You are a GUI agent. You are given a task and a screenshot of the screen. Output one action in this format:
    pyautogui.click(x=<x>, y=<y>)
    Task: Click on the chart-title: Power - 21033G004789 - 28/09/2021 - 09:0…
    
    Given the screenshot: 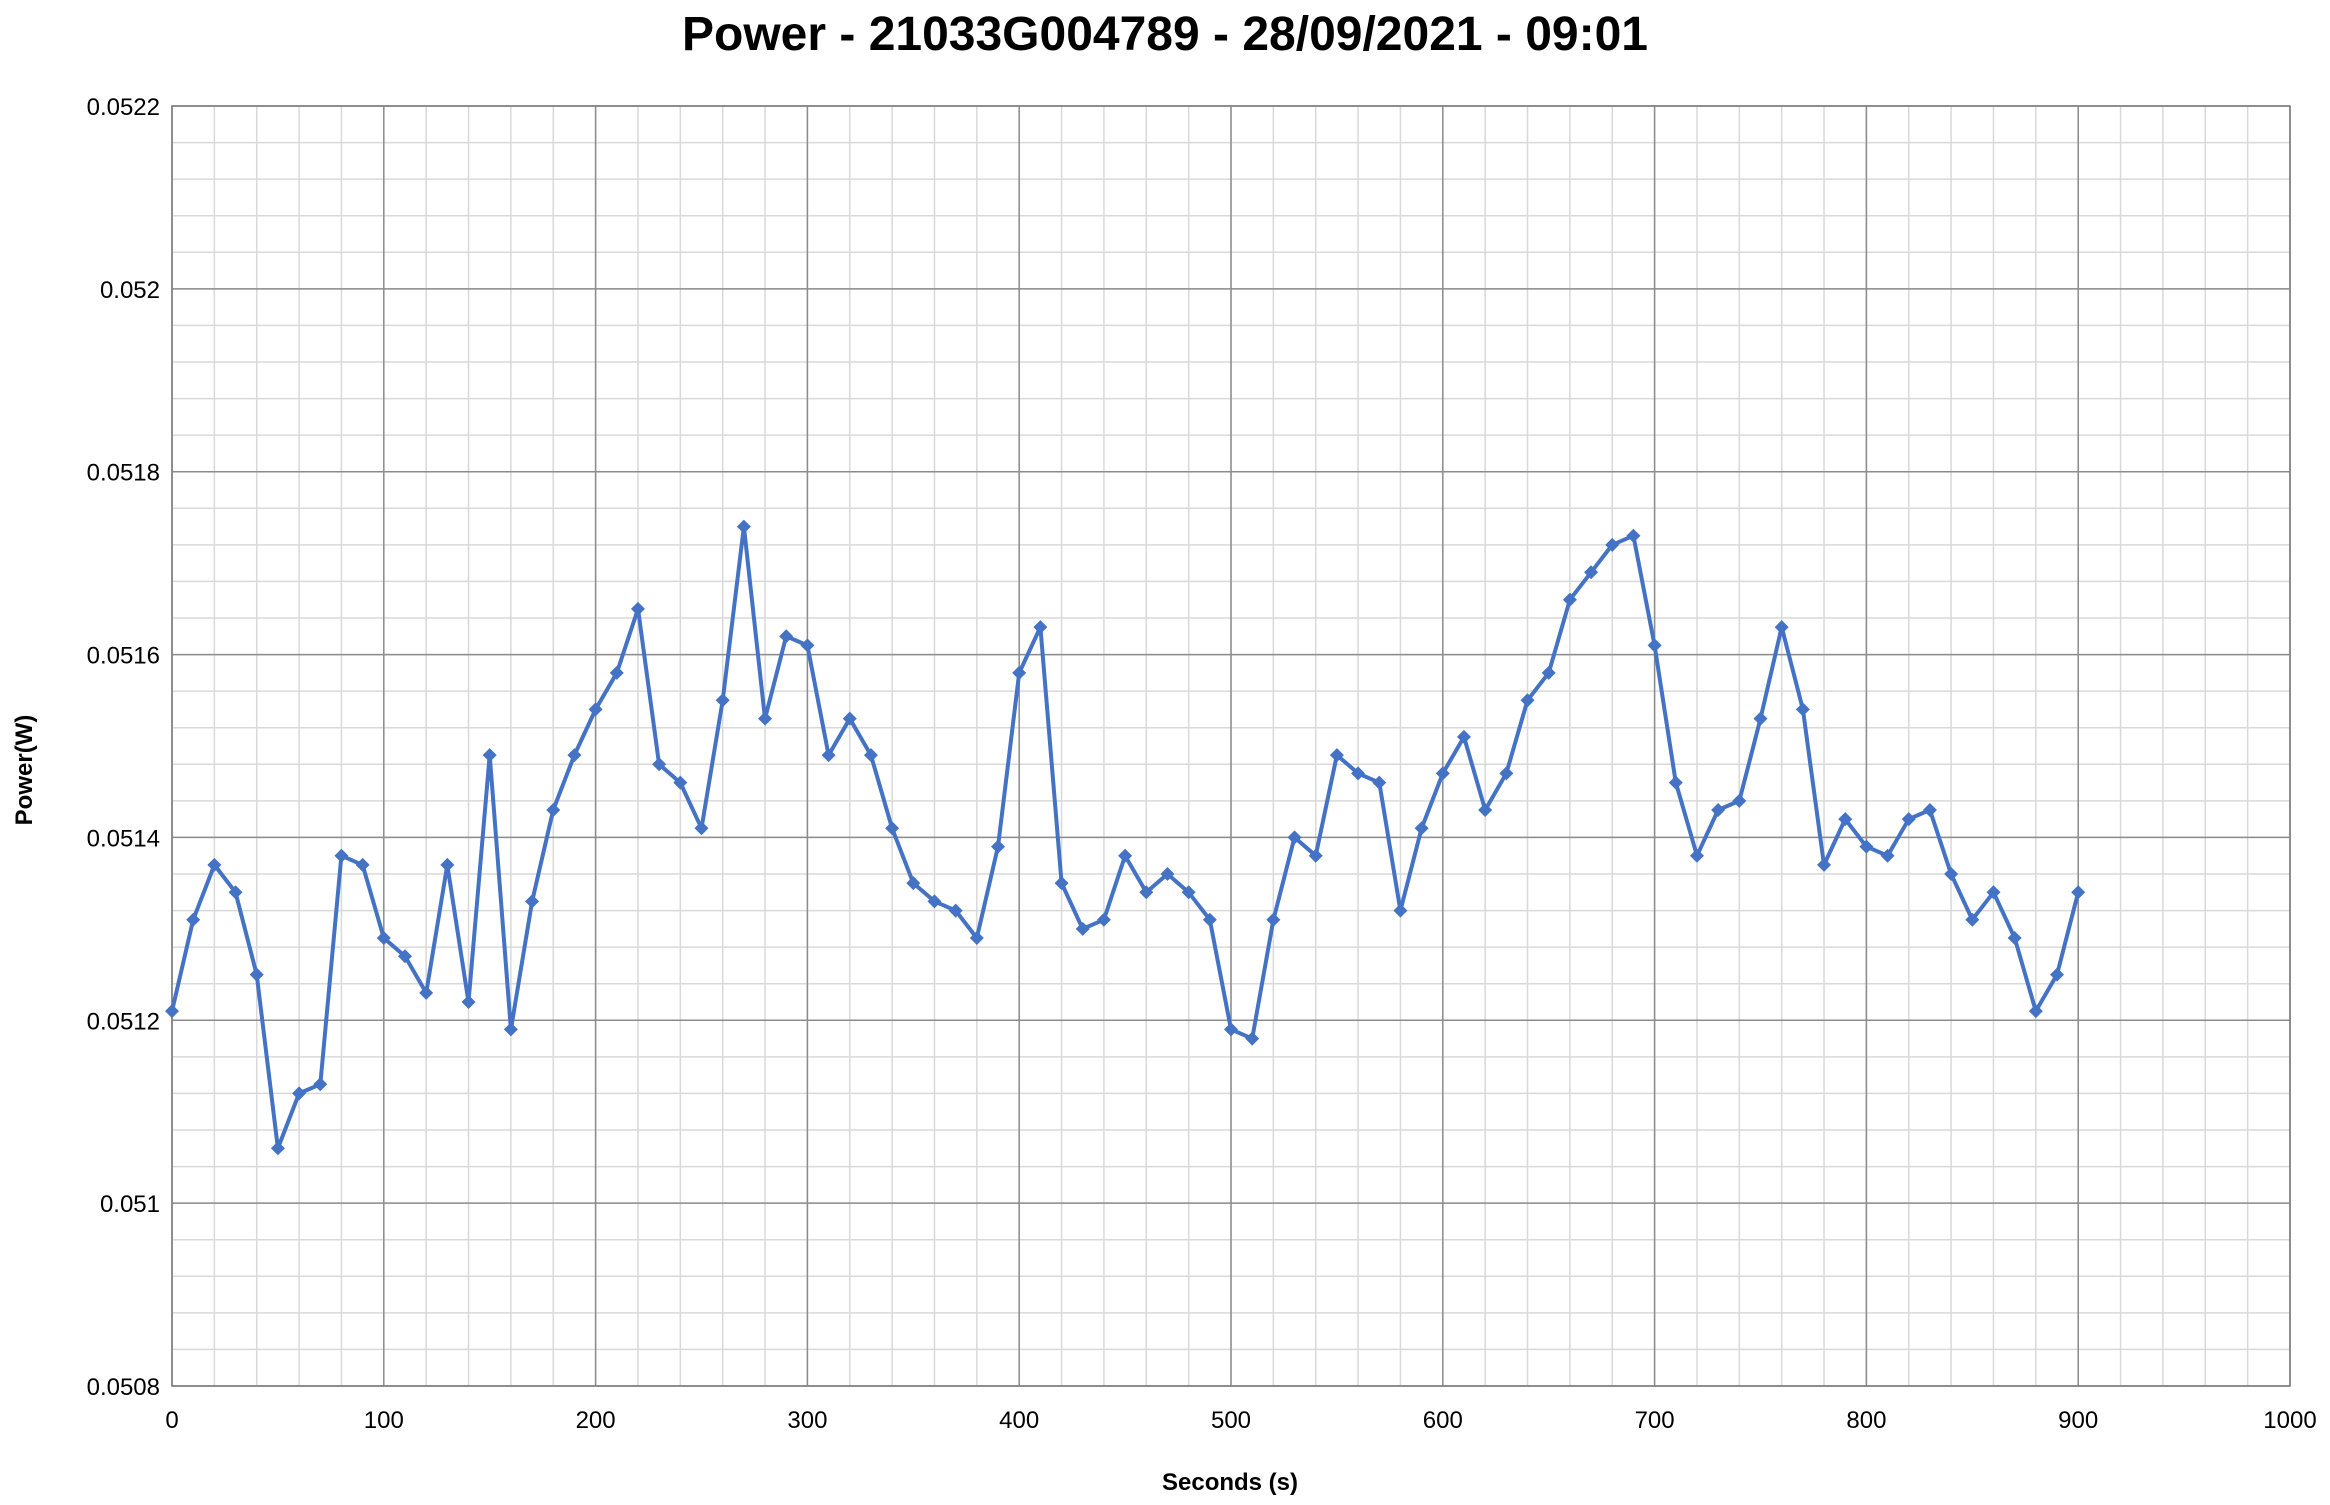 What is the action you would take?
    pyautogui.click(x=1165, y=34)
    